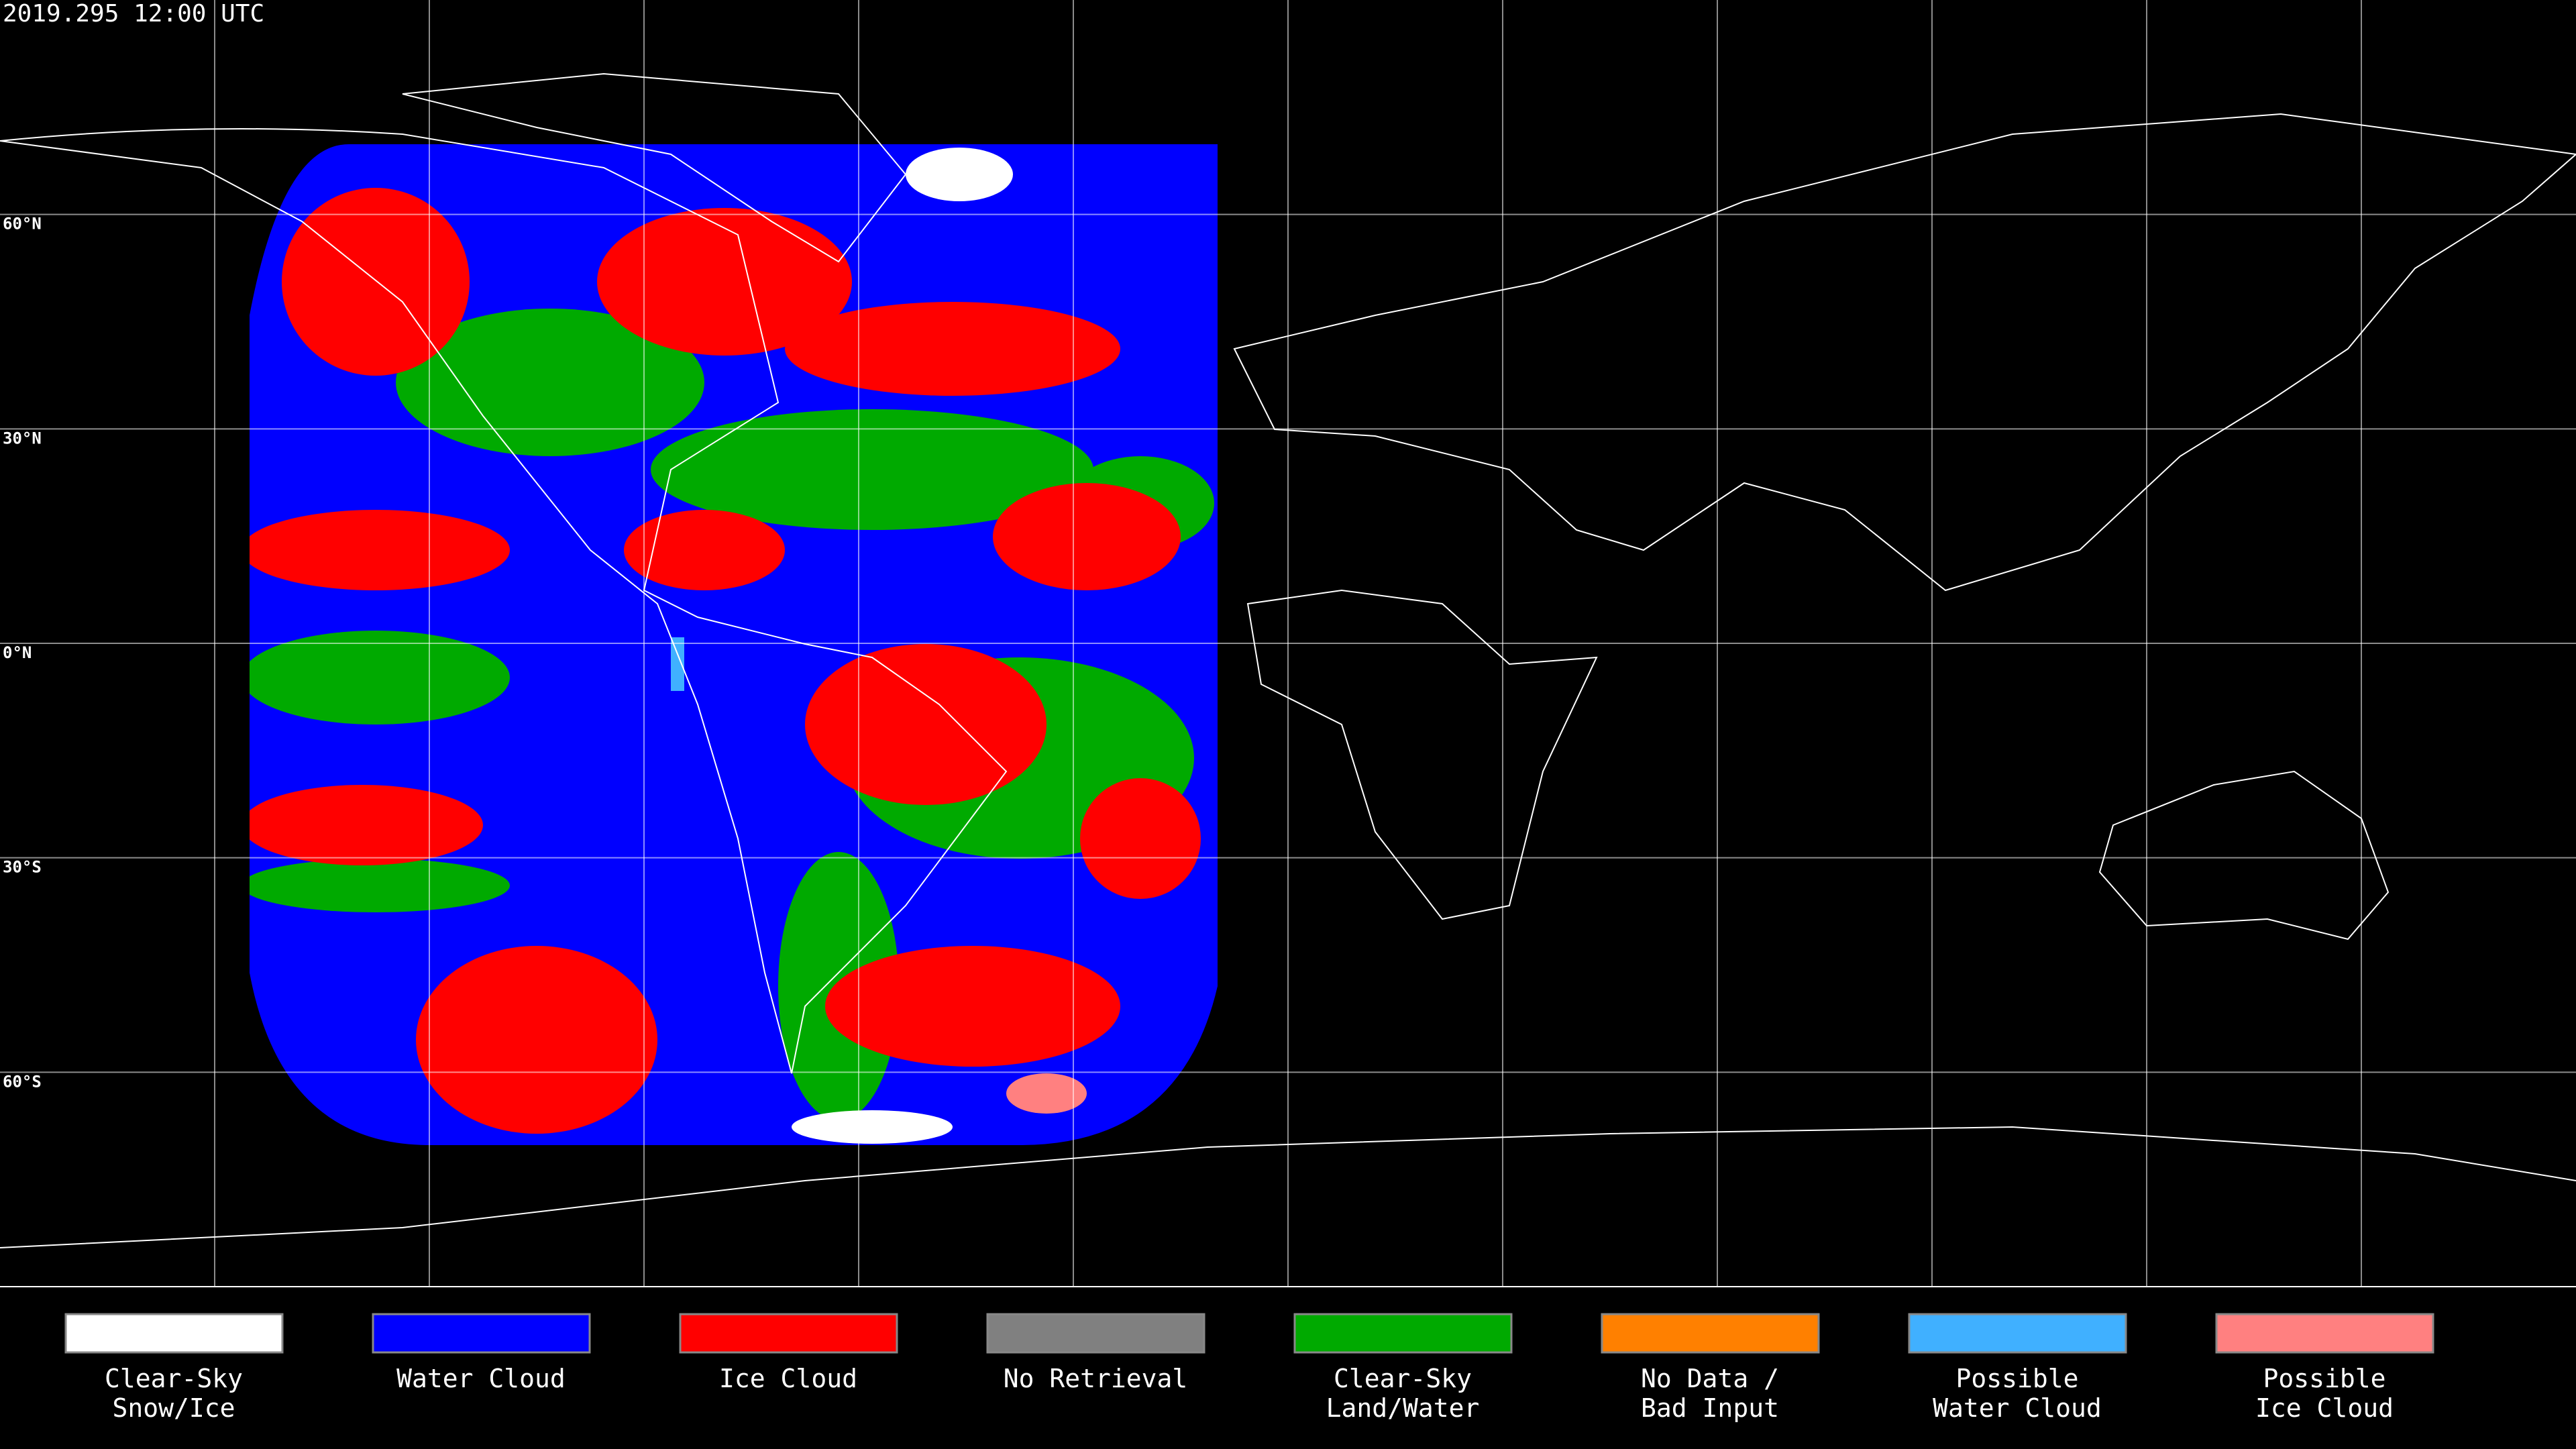 This screenshot has height=1449, width=2576. Describe the element at coordinates (22, 224) in the screenshot. I see `latitude-label: 60°N` at that location.